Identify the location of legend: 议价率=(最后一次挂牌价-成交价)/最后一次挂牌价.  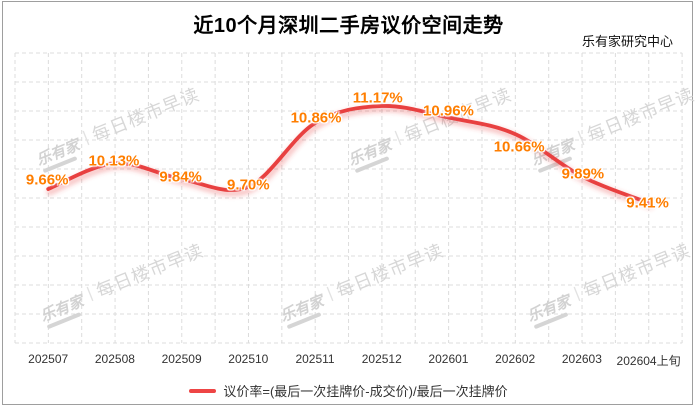
(348, 390).